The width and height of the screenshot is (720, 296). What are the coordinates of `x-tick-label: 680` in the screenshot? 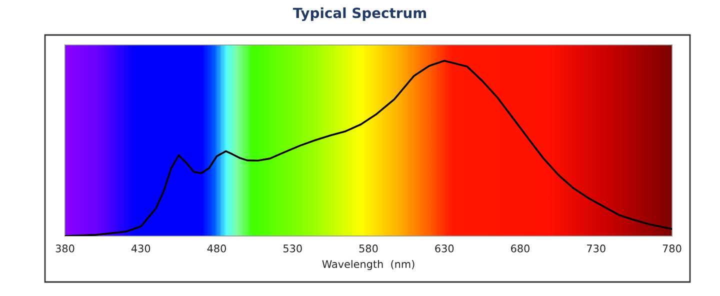 It's located at (520, 248).